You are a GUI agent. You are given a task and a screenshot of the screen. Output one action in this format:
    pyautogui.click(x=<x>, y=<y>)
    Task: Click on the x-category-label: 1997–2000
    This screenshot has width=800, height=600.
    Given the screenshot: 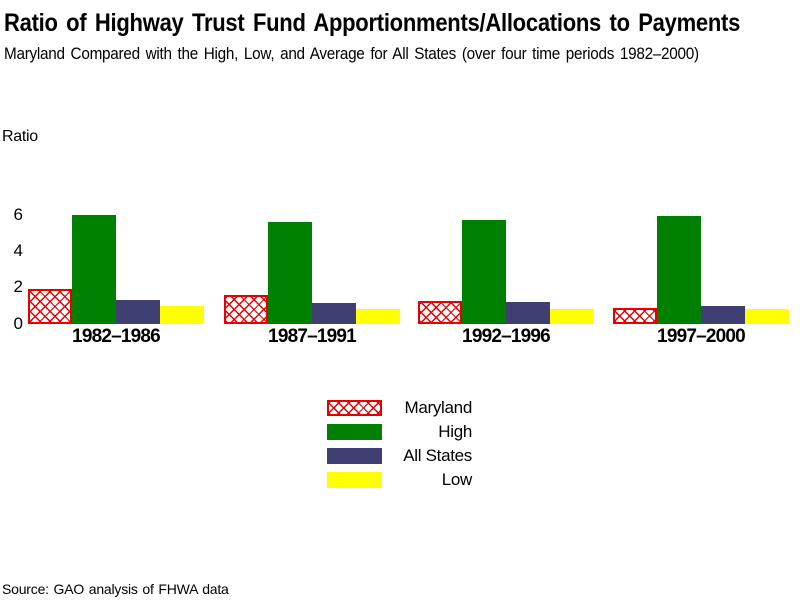 What is the action you would take?
    pyautogui.click(x=701, y=336)
    